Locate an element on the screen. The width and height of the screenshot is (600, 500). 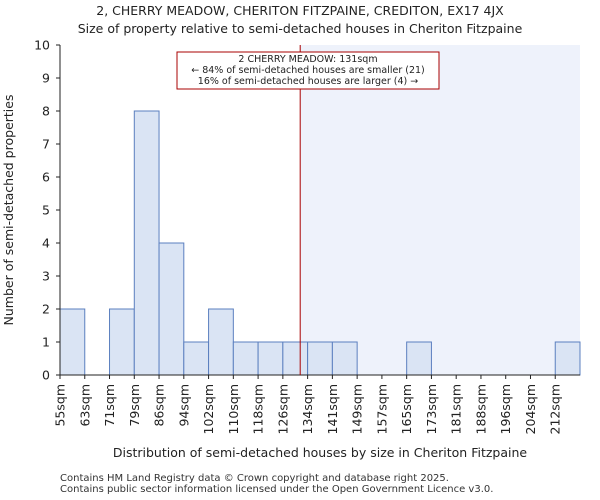
annotation-property-label: 2 CHERRY MEADOW: 131sqm is located at coordinates (307, 59).